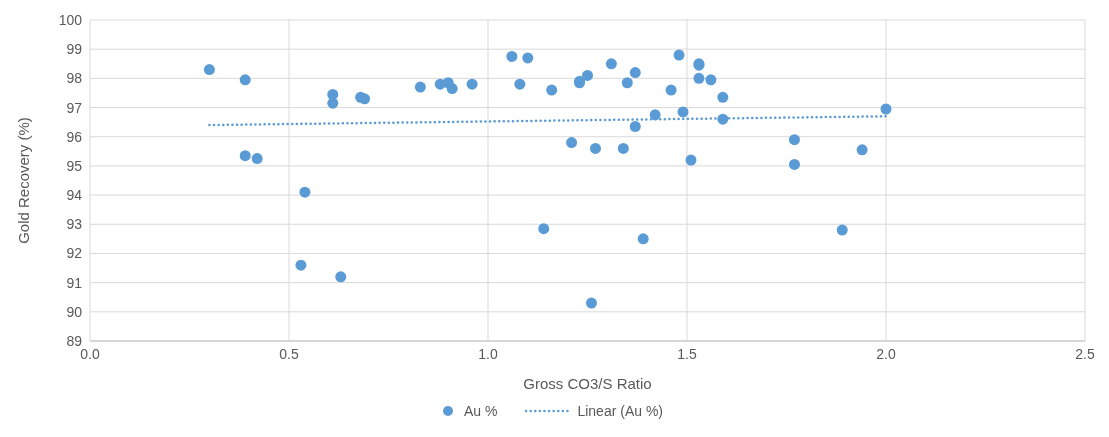  I want to click on y-tick-label: 94, so click(74, 195).